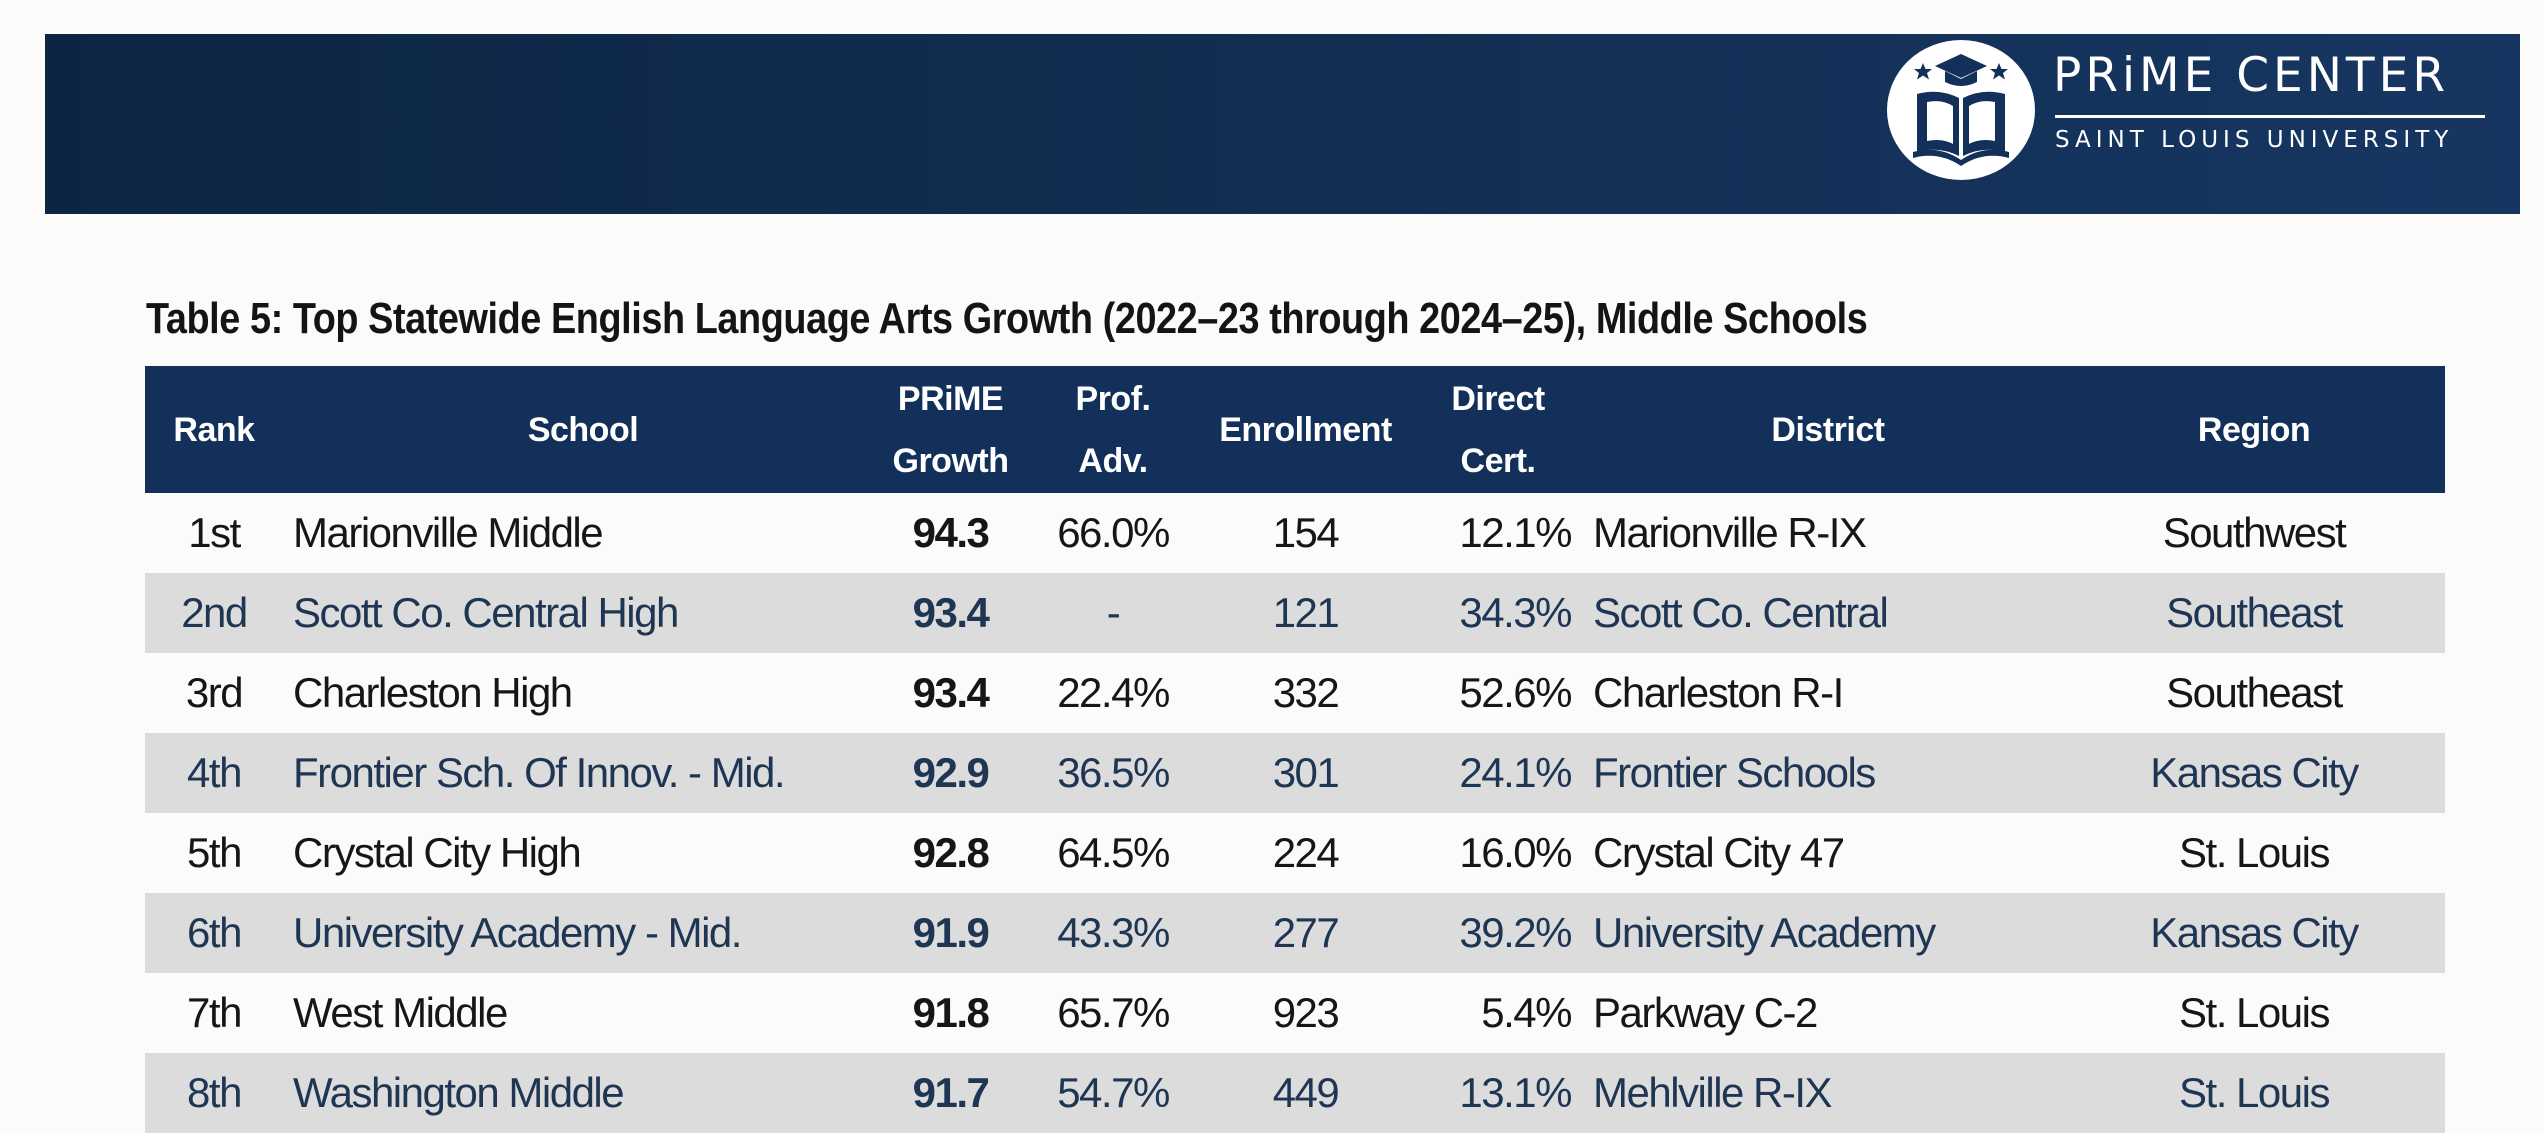  Describe the element at coordinates (1705, 1012) in the screenshot. I see `cell-district: Parkway C-2` at that location.